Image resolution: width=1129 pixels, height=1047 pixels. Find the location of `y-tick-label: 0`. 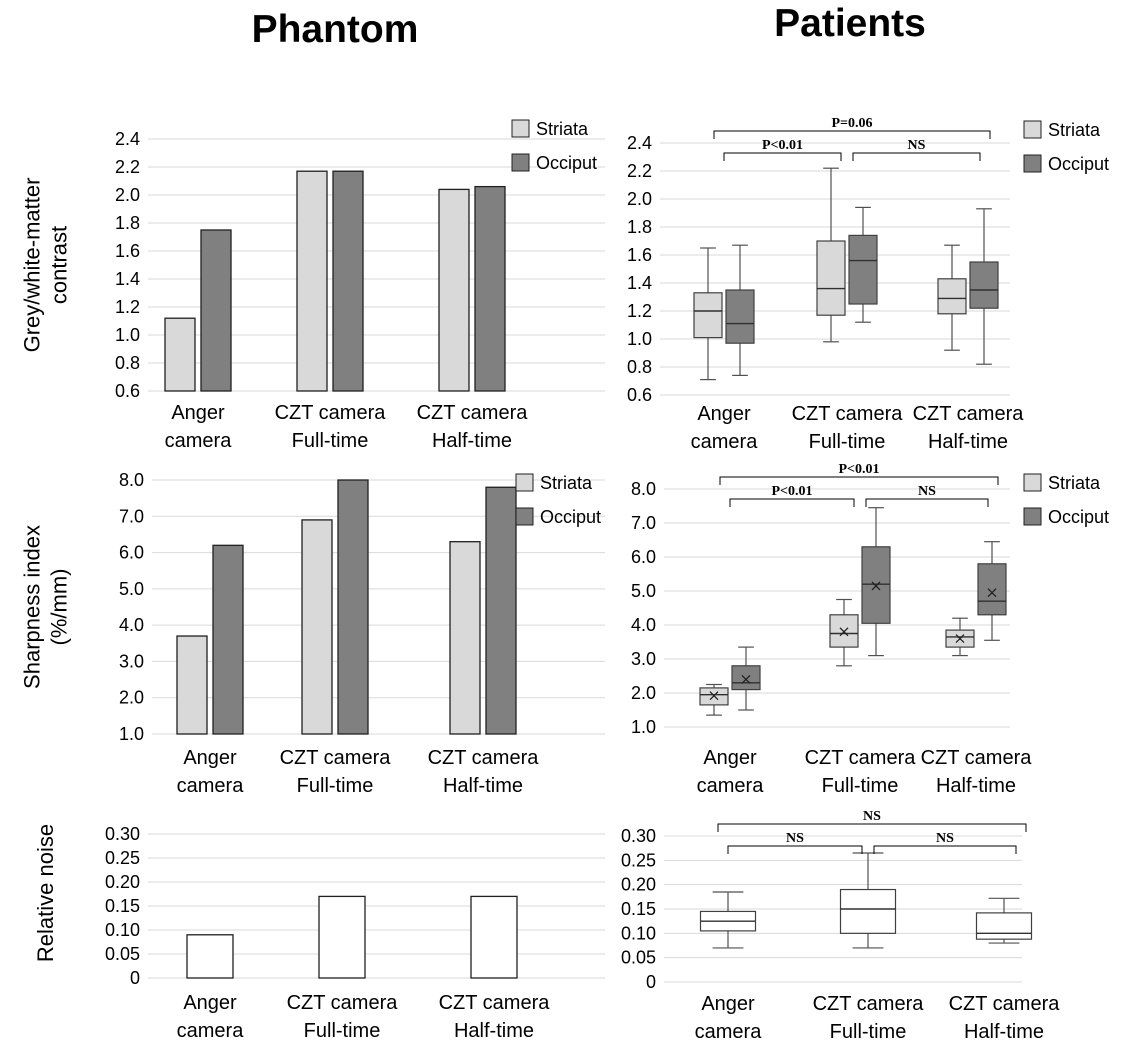

y-tick-label: 0 is located at coordinates (135, 978).